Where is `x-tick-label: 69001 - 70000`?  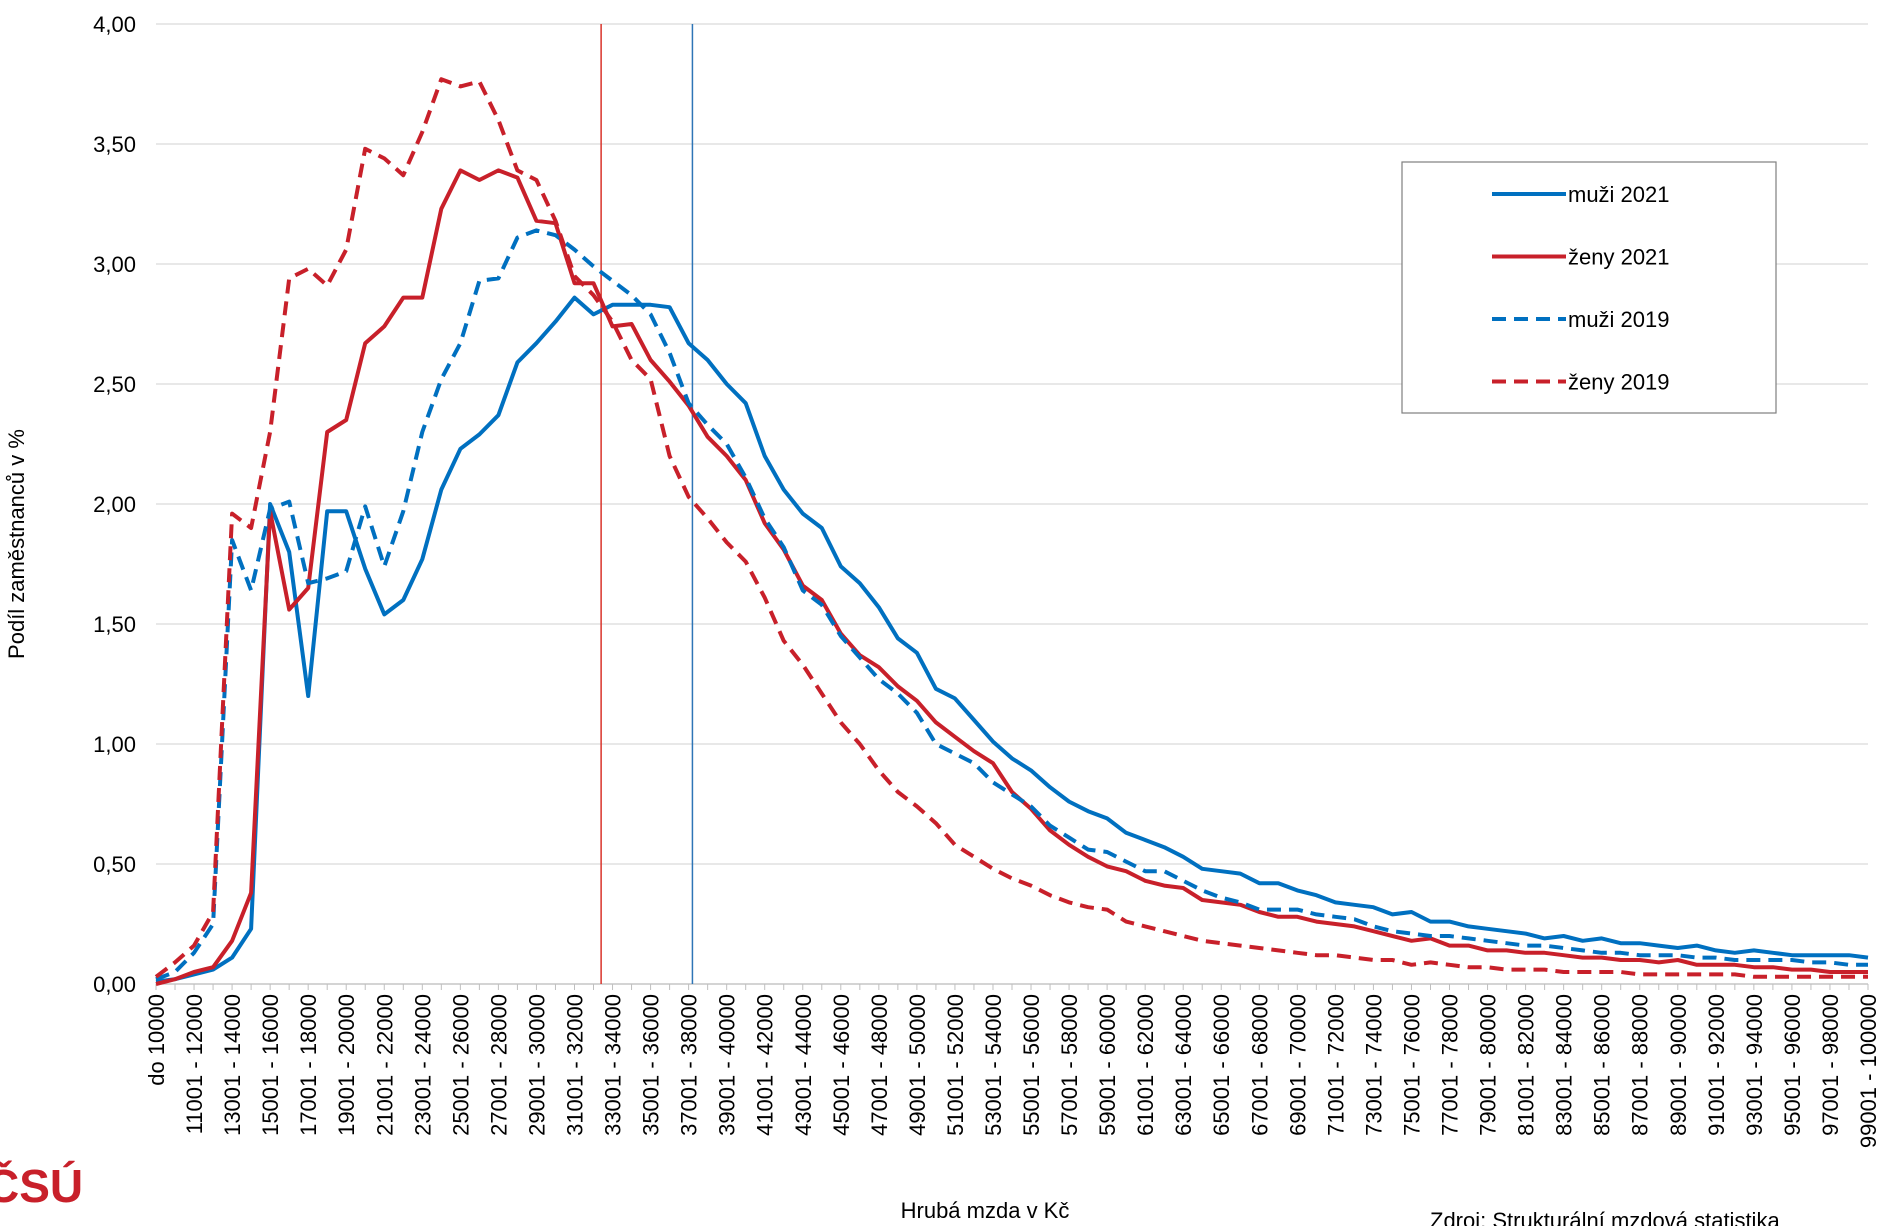
x-tick-label: 69001 - 70000 is located at coordinates (1297, 1065).